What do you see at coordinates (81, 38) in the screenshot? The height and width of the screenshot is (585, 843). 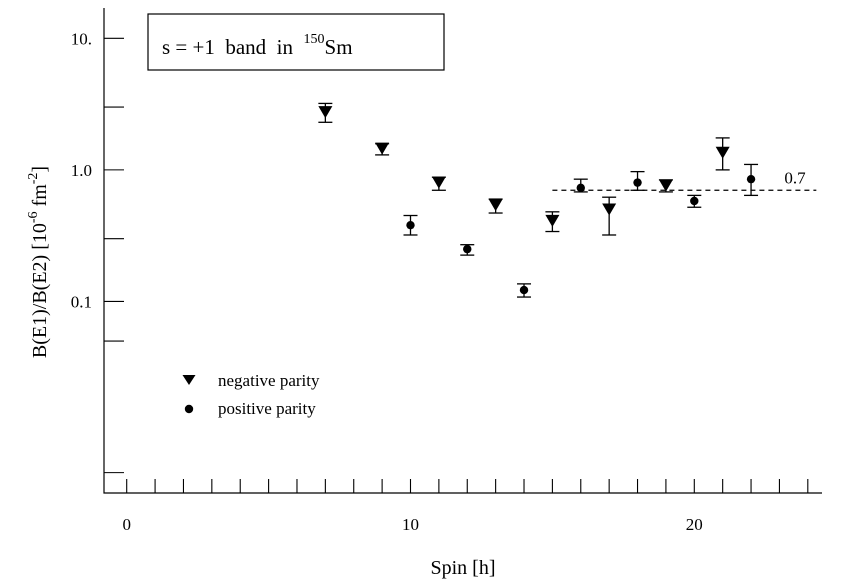 I see `y-tick-label: 10.` at bounding box center [81, 38].